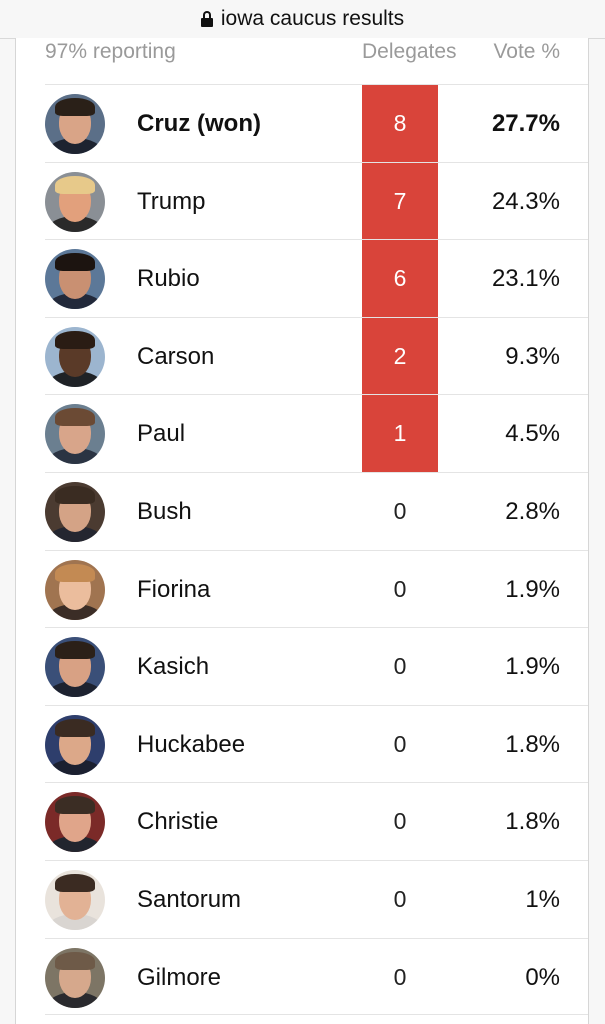  What do you see at coordinates (302, 61) in the screenshot?
I see `results-header: 97% reporting Delegates Vote %` at bounding box center [302, 61].